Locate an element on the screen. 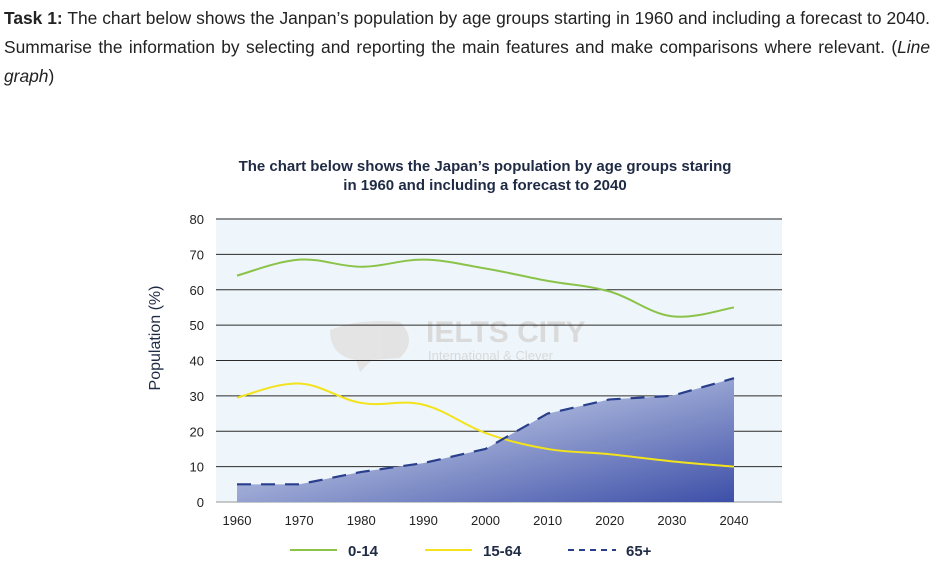  area-fill-65-plus is located at coordinates (485, 440).